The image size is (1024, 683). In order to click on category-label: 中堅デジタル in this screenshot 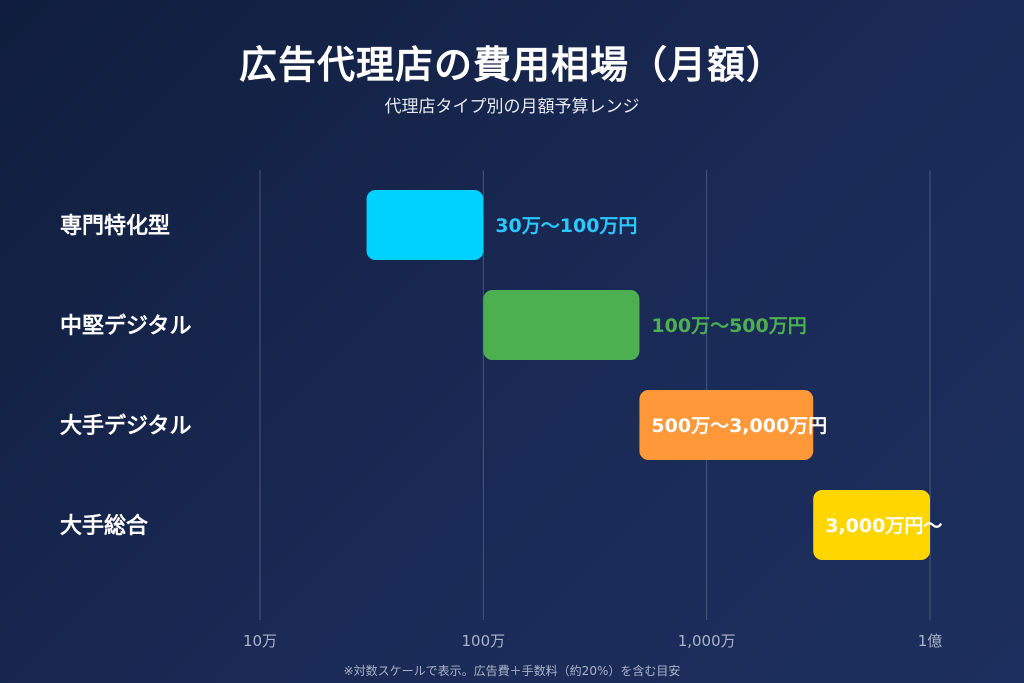, I will do `click(126, 326)`.